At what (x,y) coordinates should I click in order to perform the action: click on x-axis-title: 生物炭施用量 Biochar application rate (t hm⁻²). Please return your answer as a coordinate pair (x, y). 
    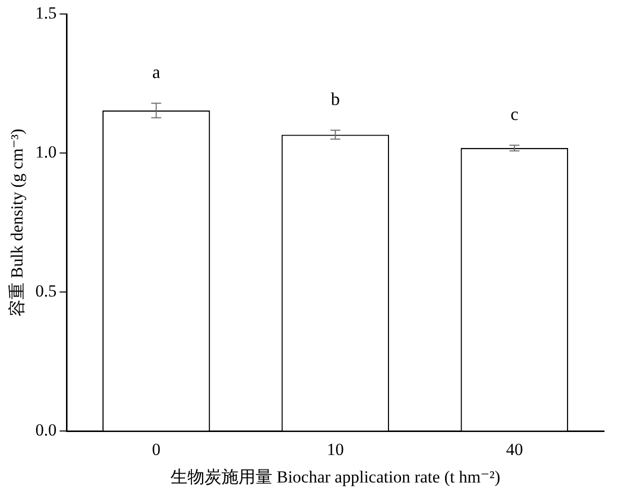
    Looking at the image, I should click on (335, 476).